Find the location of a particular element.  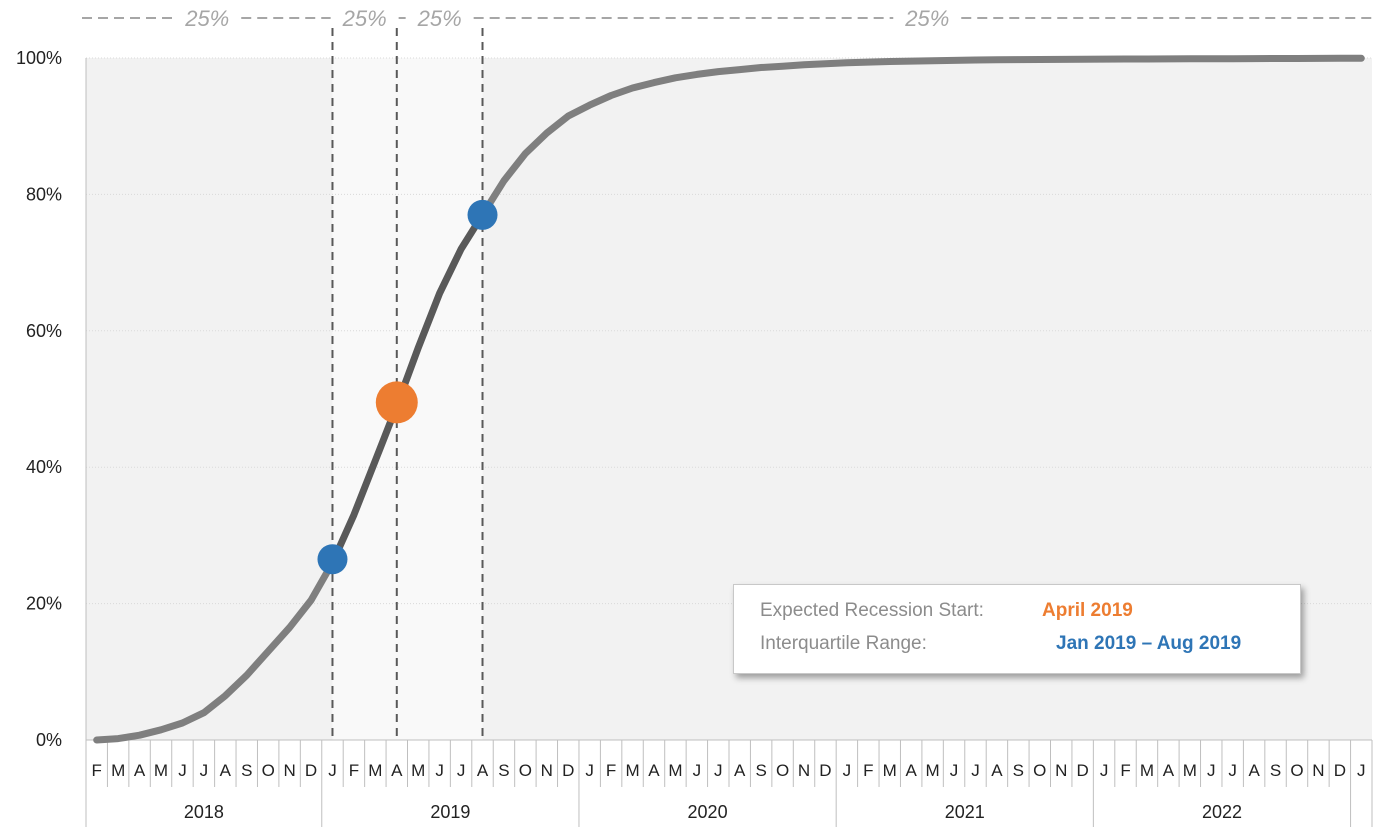

x-tick-year: 2022 is located at coordinates (1222, 812).